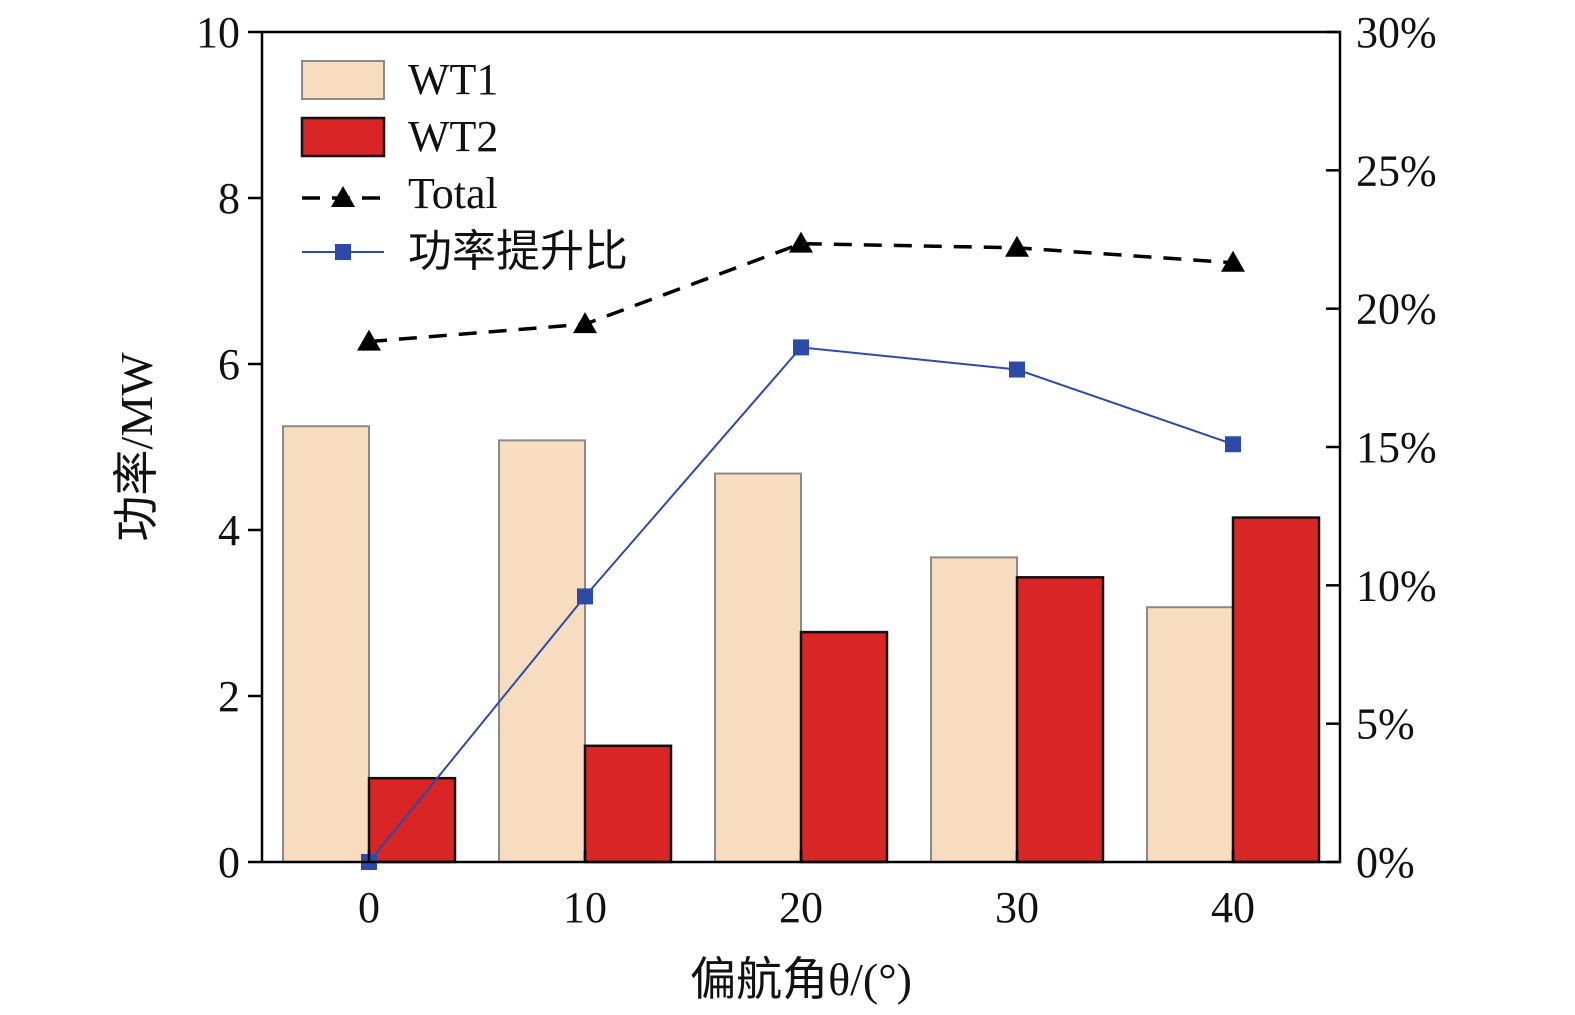  I want to click on y2-tick-label-30: 30%, so click(1396, 32).